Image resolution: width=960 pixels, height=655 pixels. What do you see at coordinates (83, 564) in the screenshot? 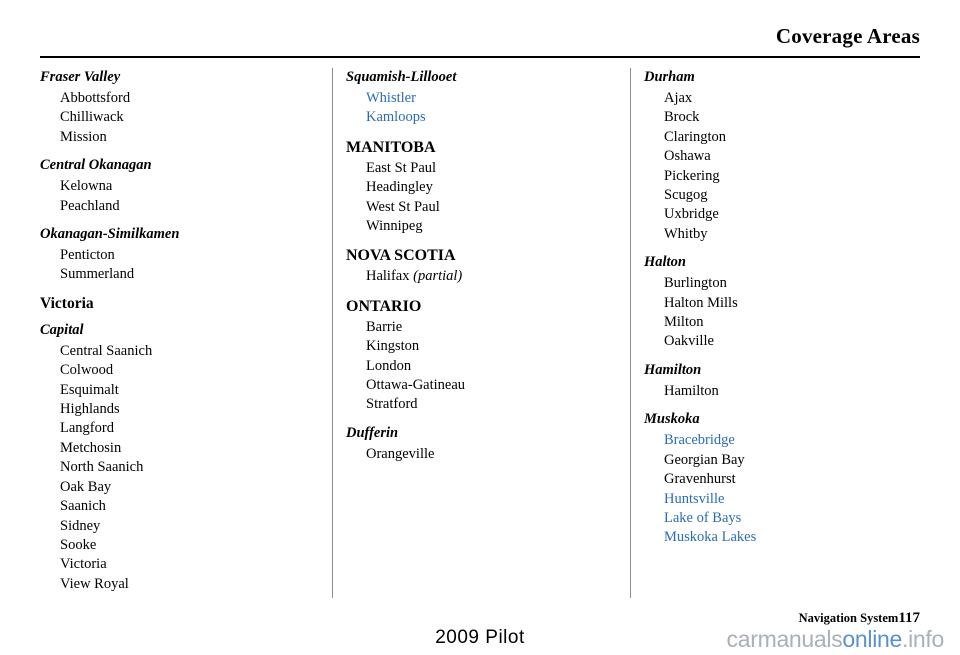
I see `list-item-label: Victoria` at bounding box center [83, 564].